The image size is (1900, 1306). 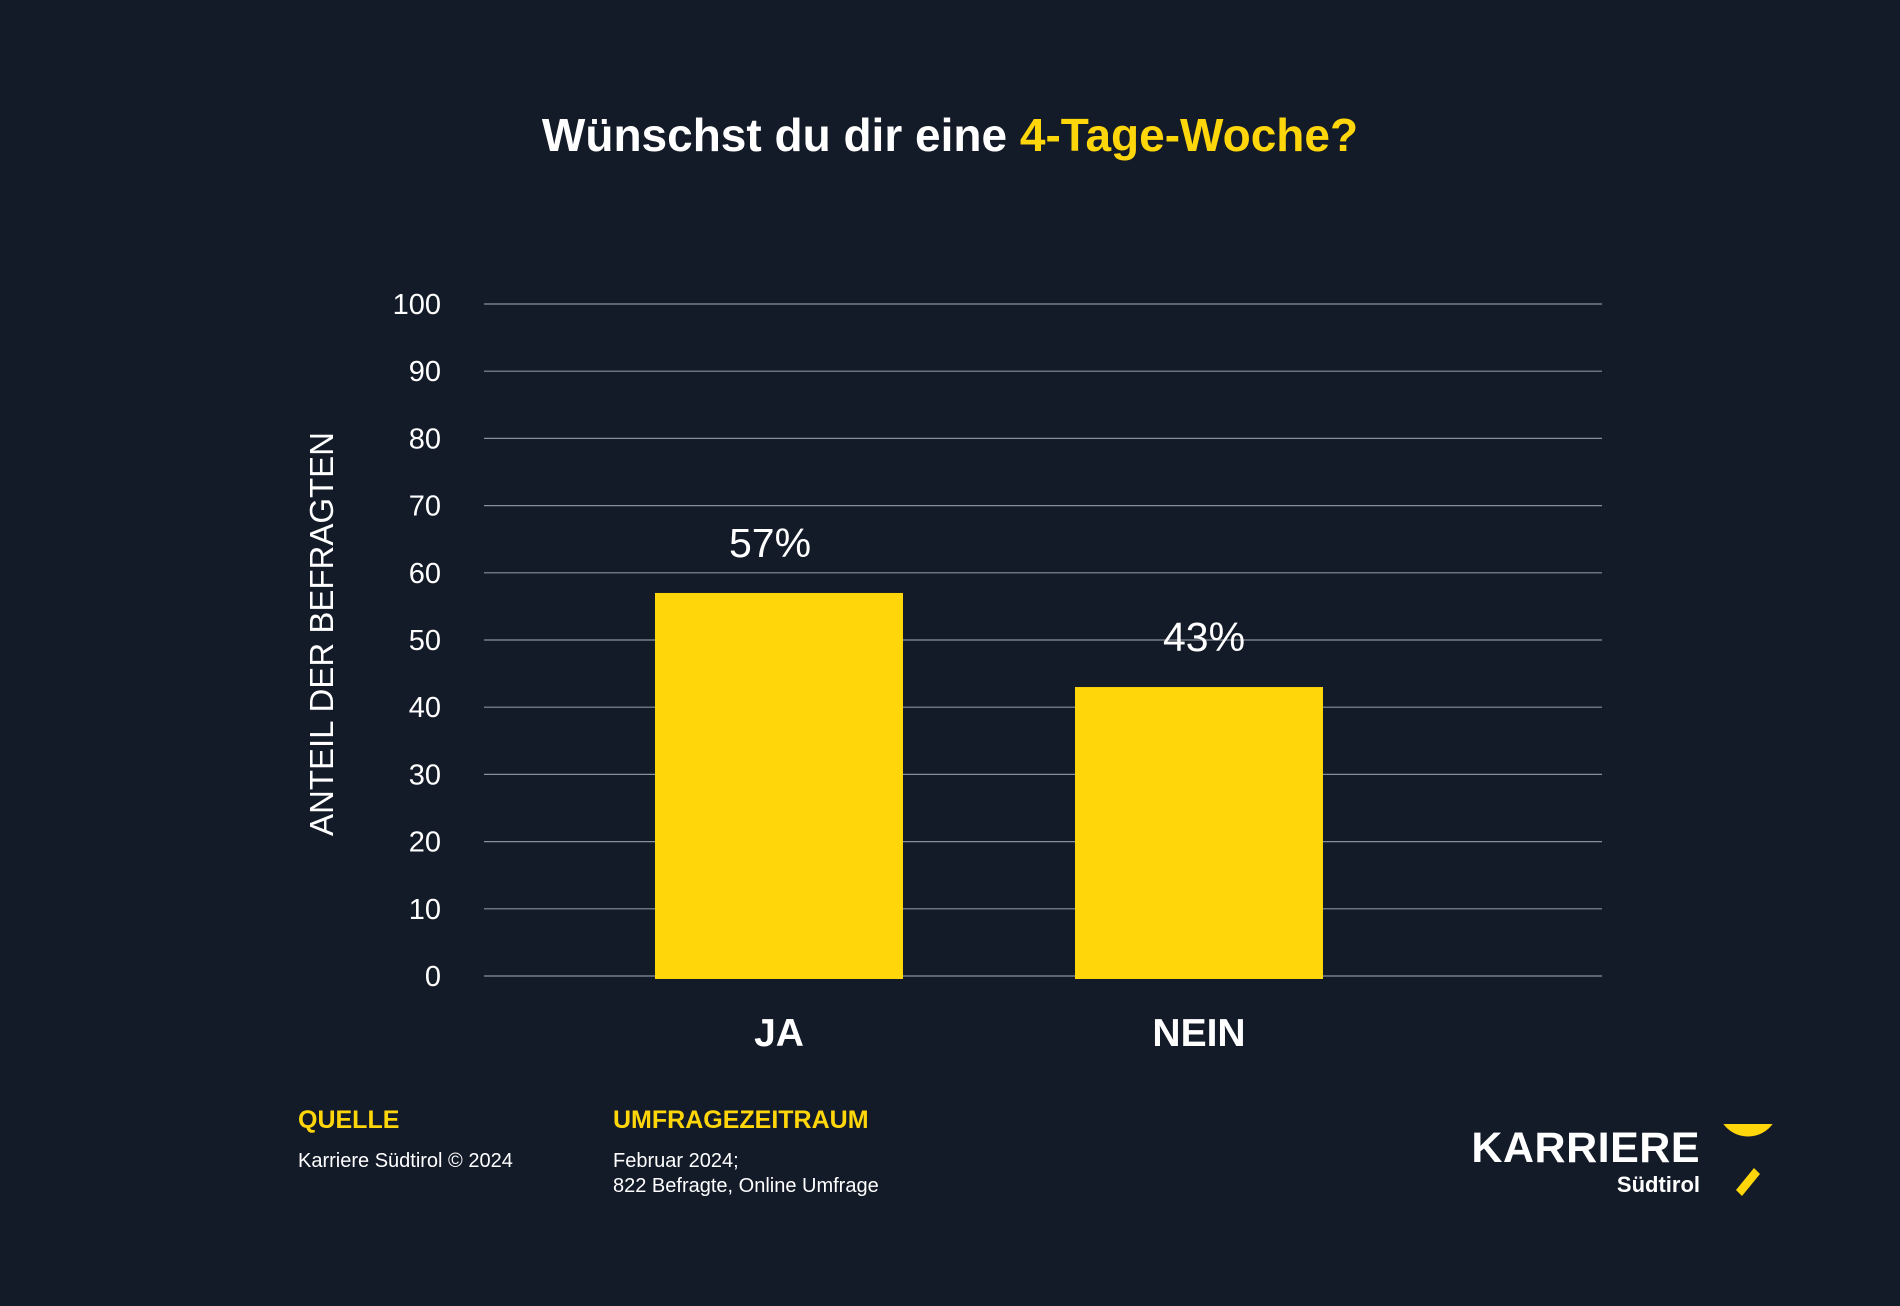 I want to click on y-tick-label: 0, so click(x=433, y=977).